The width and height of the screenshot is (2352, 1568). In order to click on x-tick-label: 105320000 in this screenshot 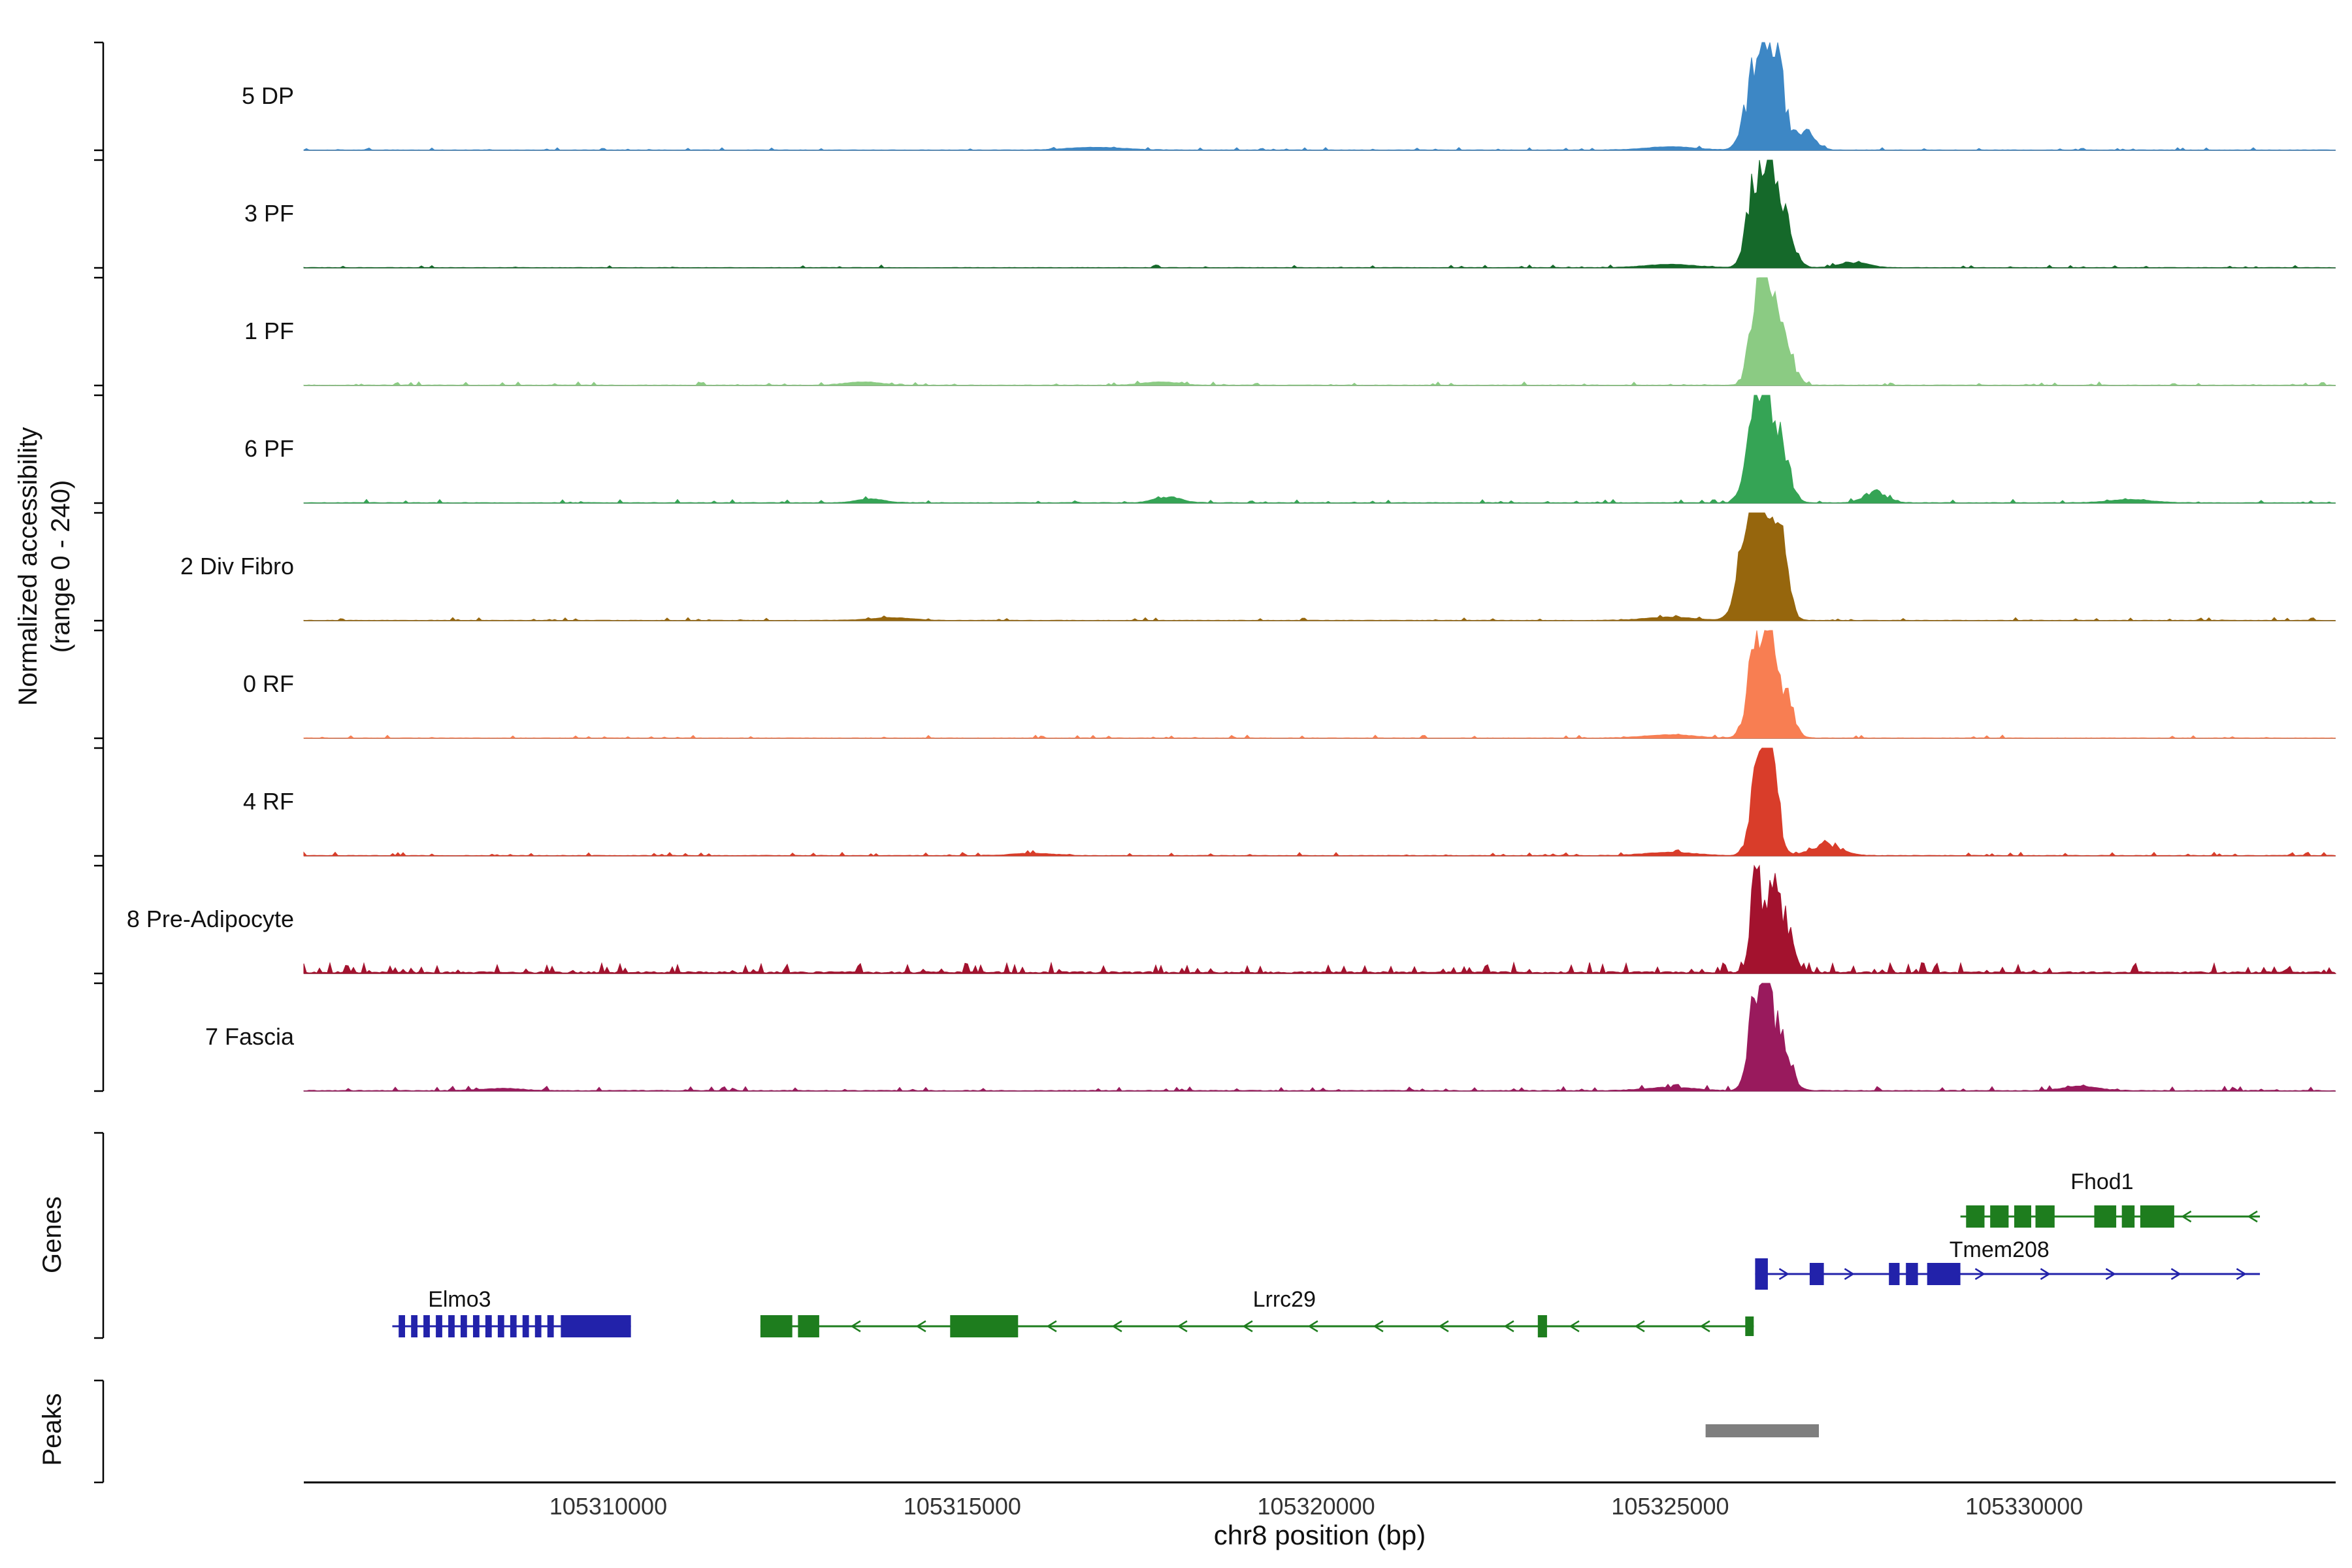, I will do `click(1316, 1506)`.